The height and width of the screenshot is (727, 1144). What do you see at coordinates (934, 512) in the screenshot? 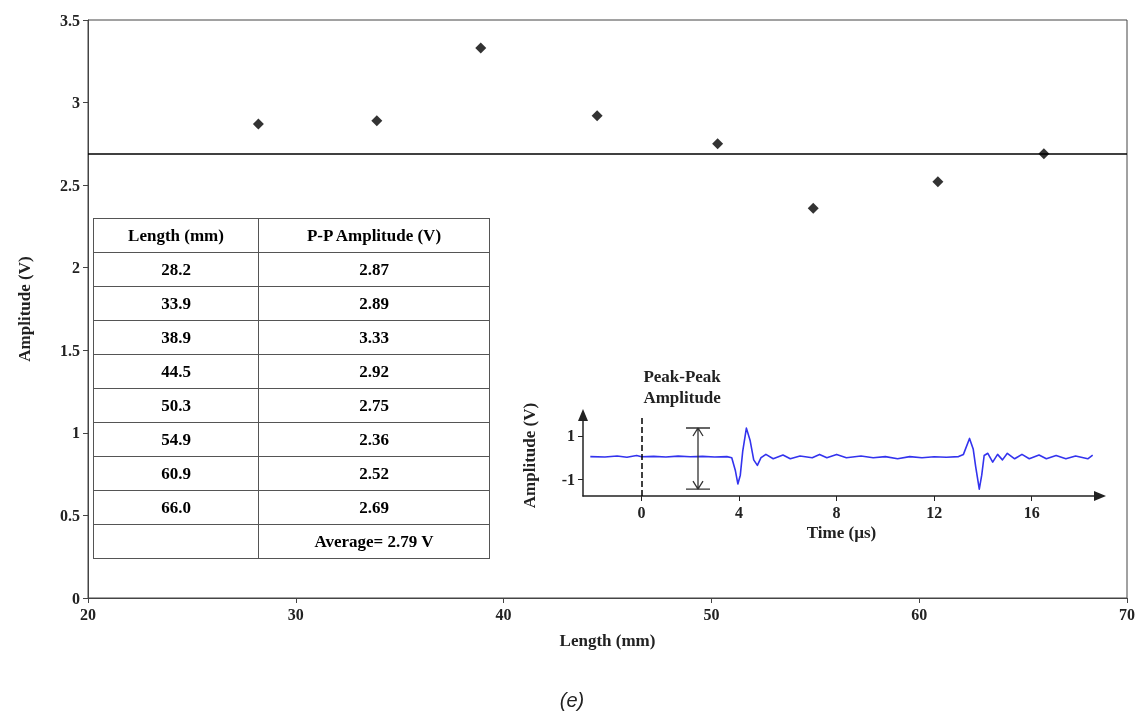
I see `x-tick-label: 12` at bounding box center [934, 512].